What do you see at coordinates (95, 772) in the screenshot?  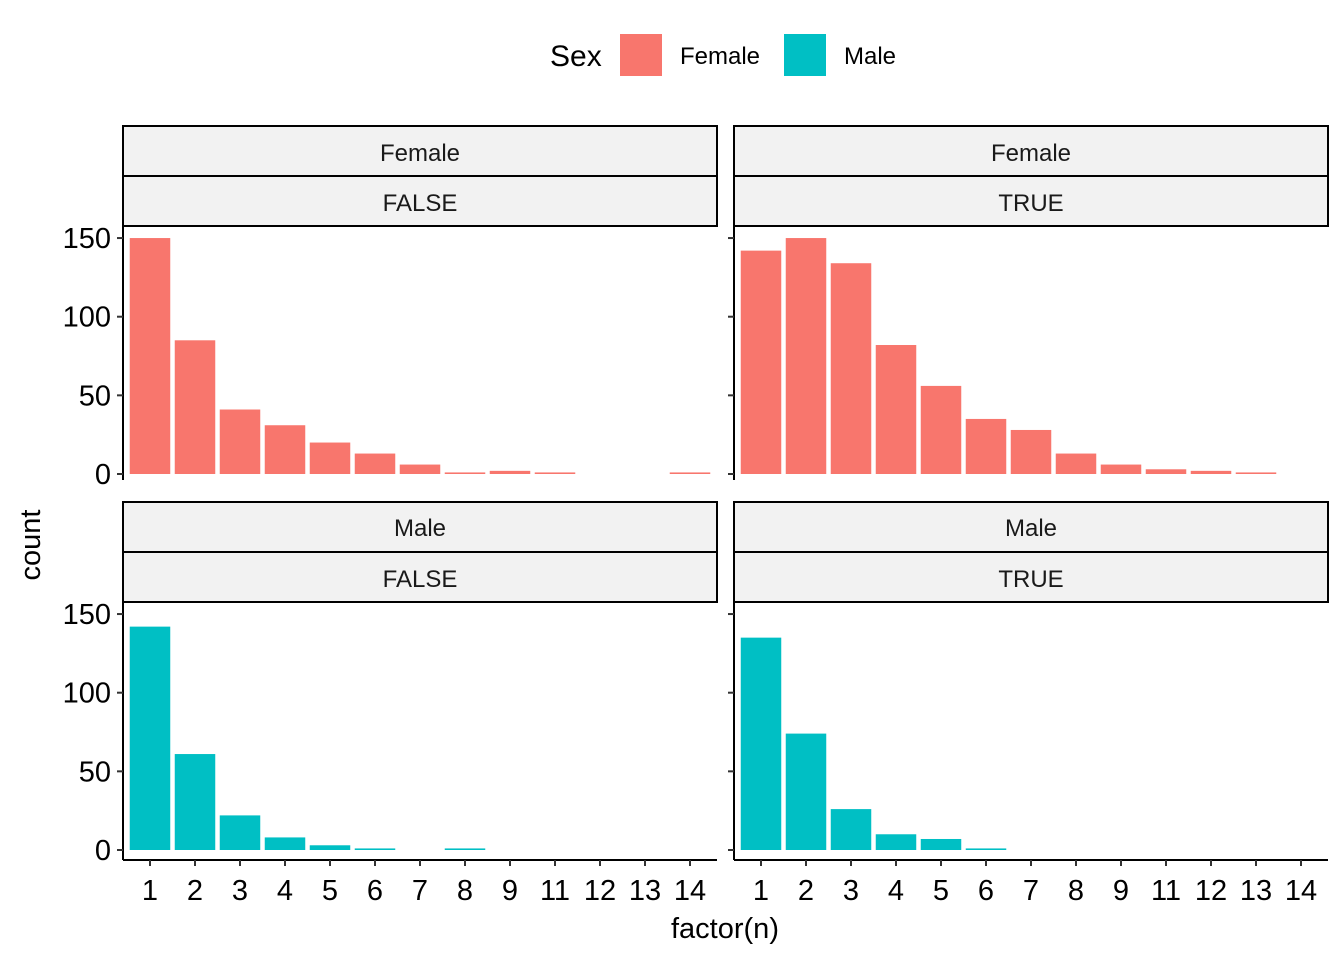 I see `y-tick-label-3-50: 50` at bounding box center [95, 772].